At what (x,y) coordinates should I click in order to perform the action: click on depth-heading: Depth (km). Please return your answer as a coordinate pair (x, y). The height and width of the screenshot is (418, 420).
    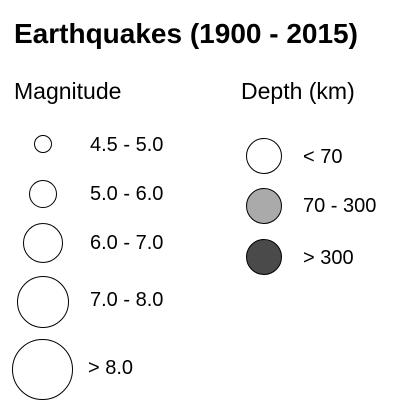
    Looking at the image, I should click on (298, 91).